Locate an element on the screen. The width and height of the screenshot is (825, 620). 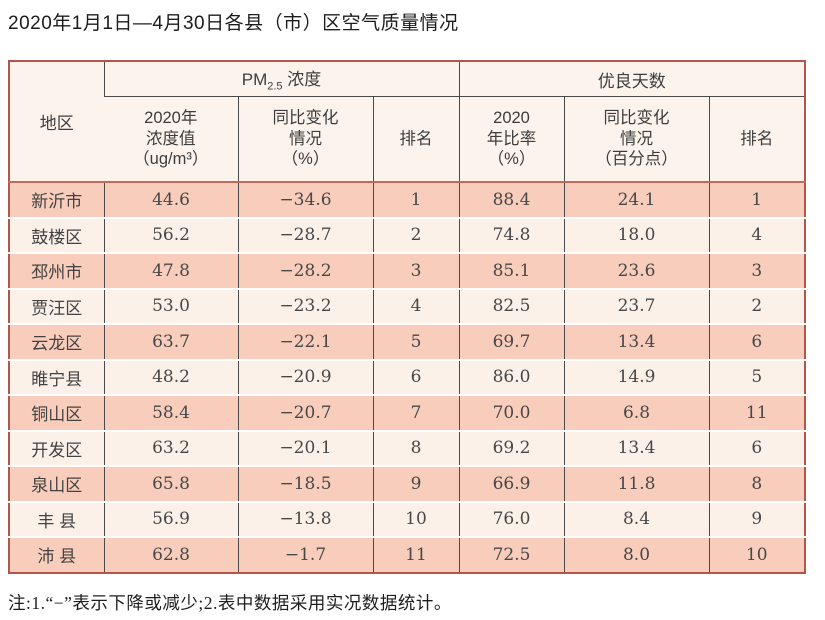
pm25-label-suffix: 浓度 is located at coordinates (302, 80).